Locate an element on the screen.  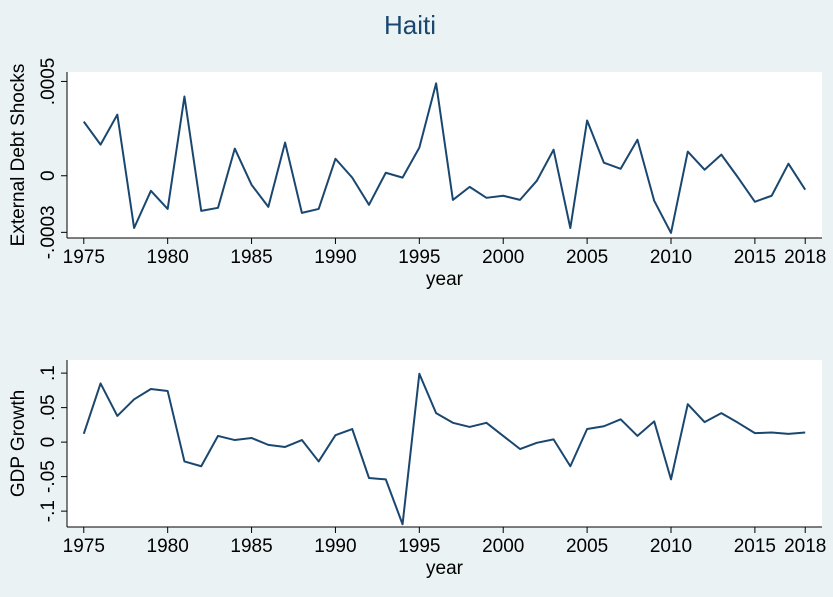
y-axis-title: GDP Growth is located at coordinates (18, 443).